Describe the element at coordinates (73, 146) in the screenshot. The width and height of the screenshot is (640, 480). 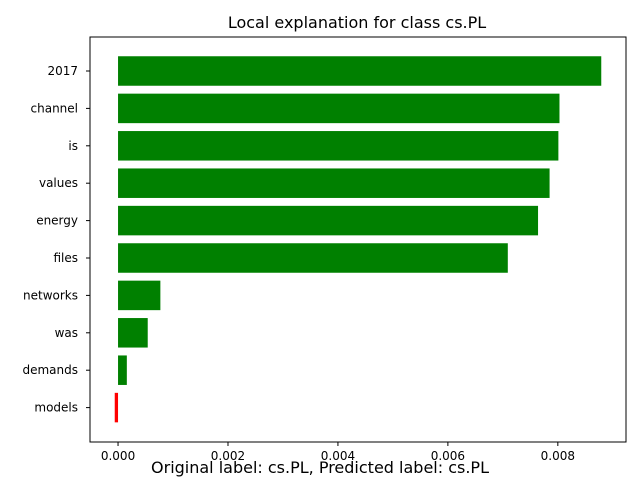
I see `y-tick-label: is` at that location.